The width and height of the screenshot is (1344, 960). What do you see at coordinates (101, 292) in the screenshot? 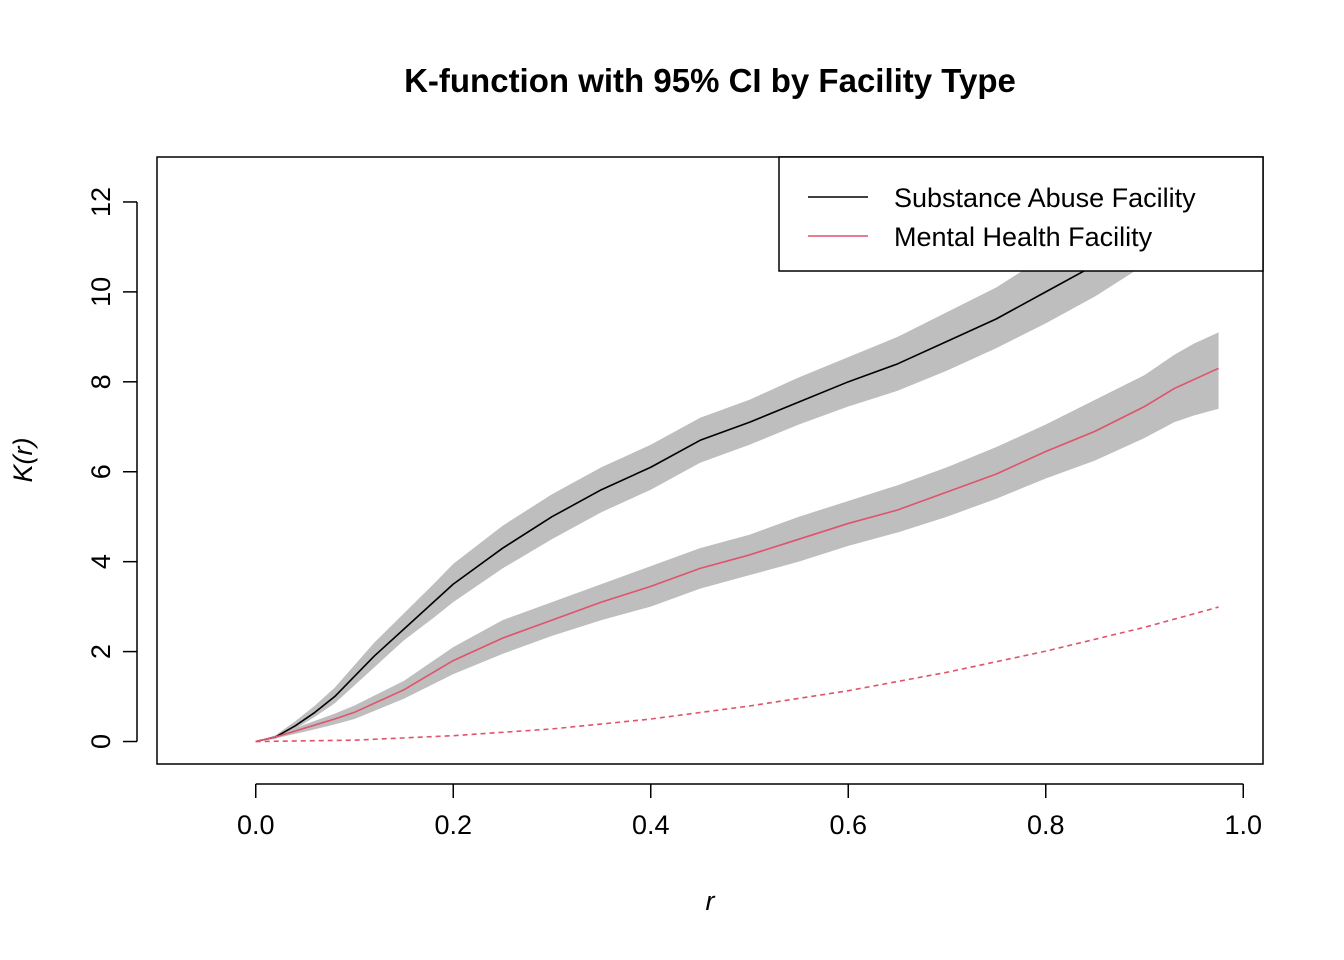
I see `y-tick-label: 10` at bounding box center [101, 292].